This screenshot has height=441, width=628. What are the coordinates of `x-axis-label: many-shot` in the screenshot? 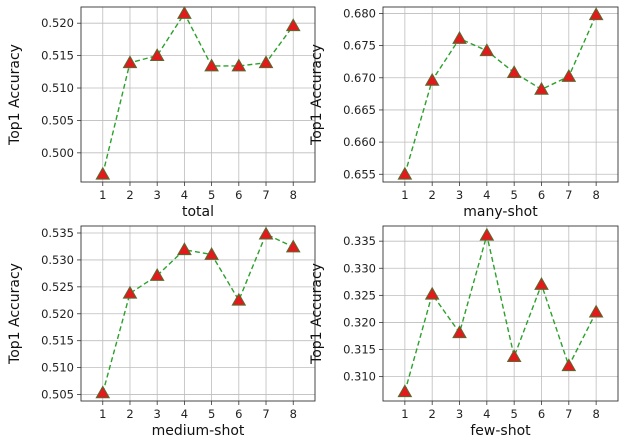 It's located at (500, 212).